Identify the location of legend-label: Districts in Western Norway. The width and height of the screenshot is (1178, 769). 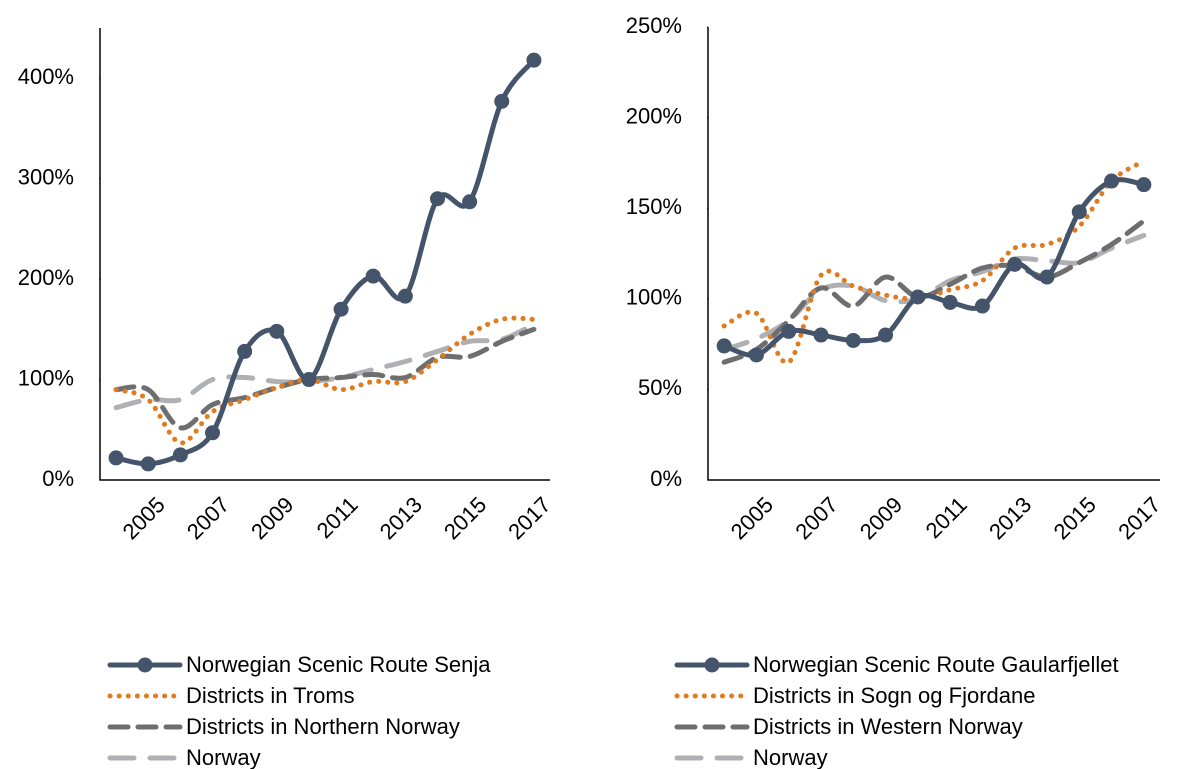
(888, 726).